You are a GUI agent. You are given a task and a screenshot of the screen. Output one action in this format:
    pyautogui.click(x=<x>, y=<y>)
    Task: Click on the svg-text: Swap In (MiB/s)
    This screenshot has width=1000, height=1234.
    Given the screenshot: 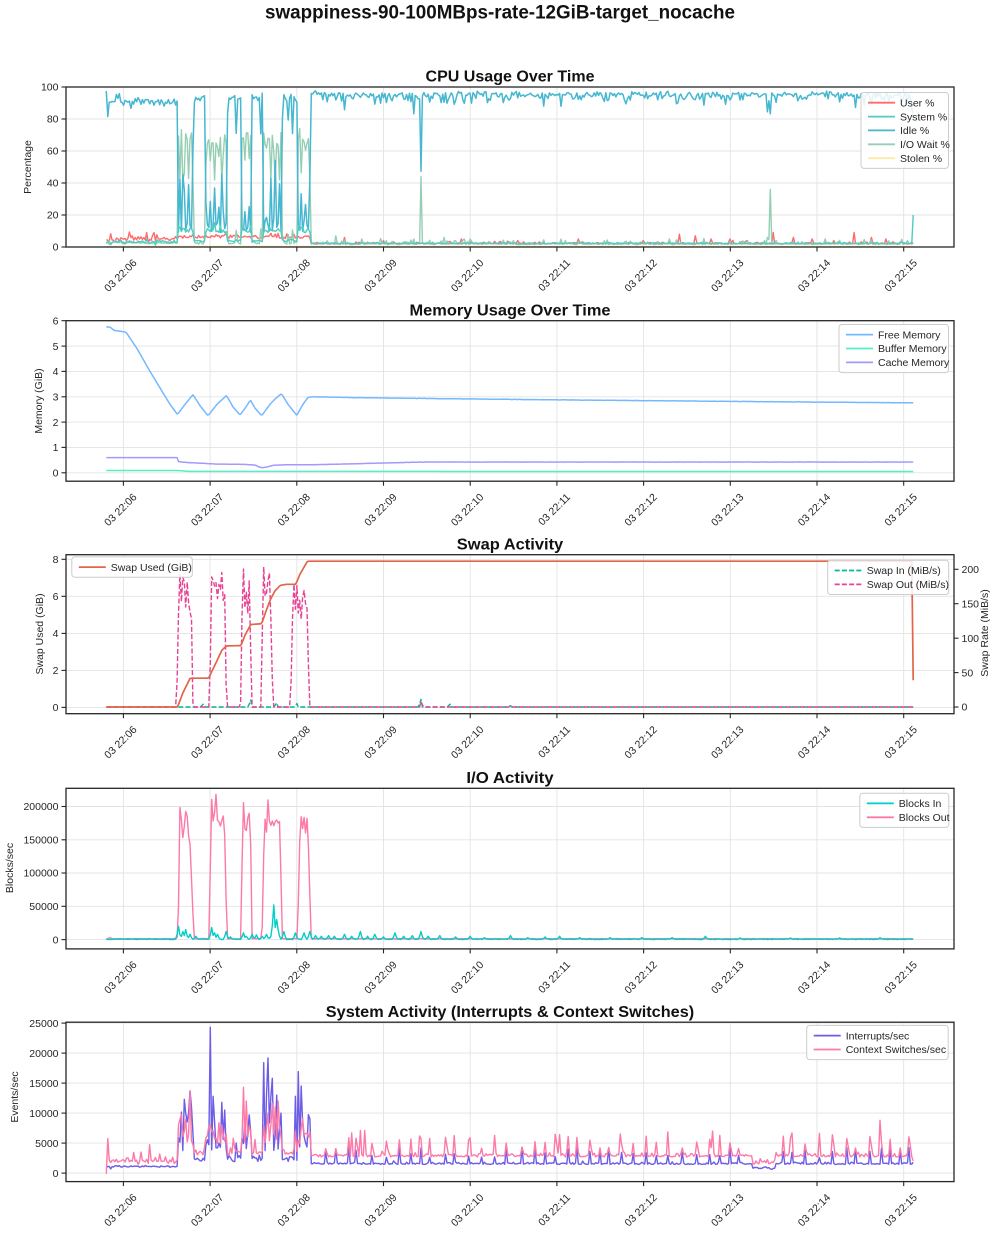 What is the action you would take?
    pyautogui.click(x=904, y=571)
    